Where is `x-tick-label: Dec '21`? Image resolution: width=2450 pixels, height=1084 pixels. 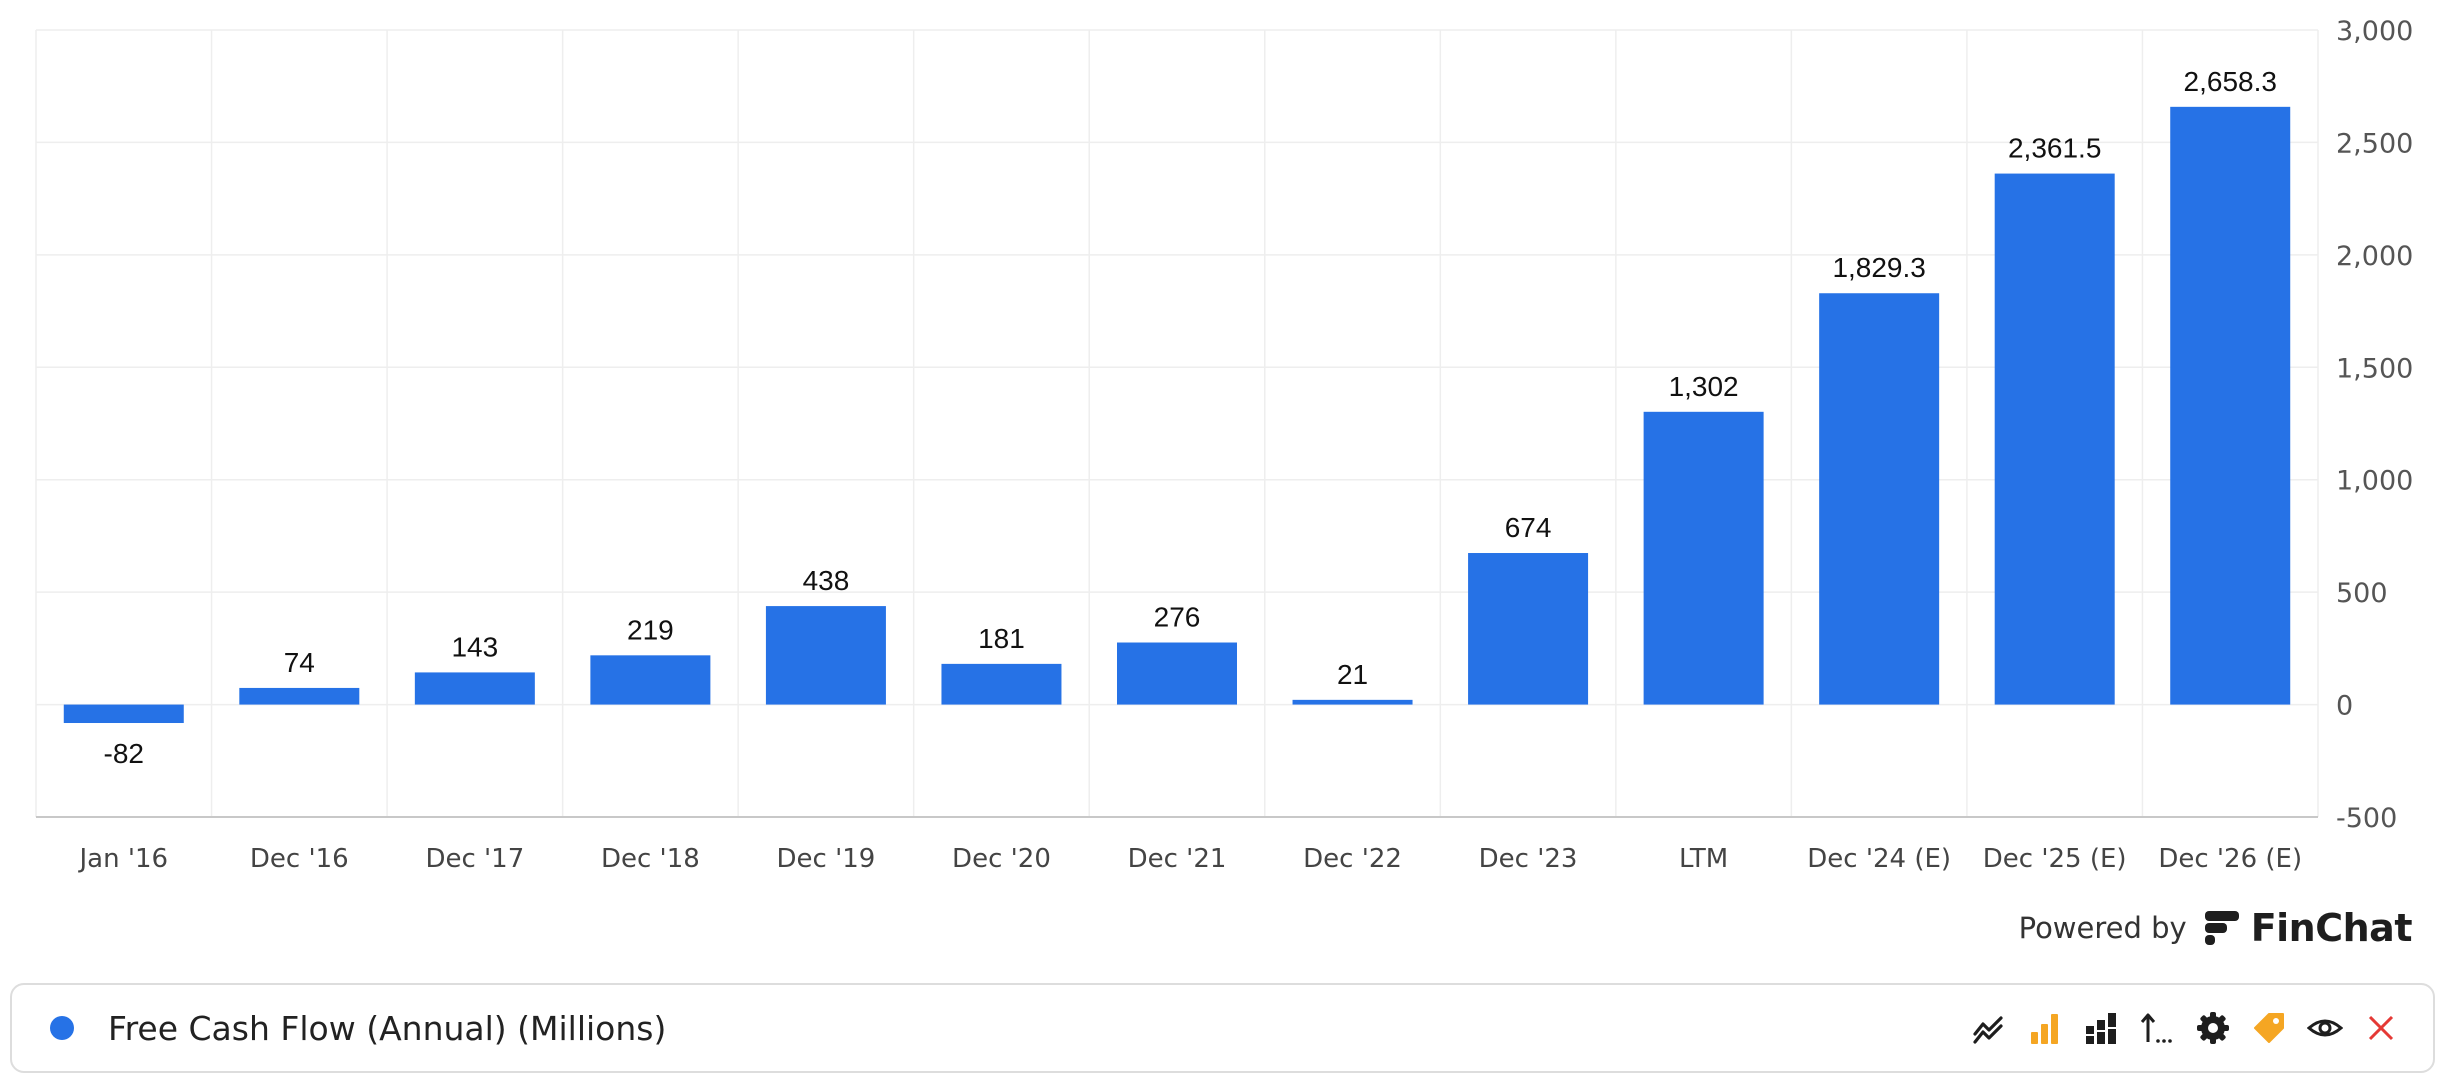 x-tick-label: Dec '21 is located at coordinates (1177, 859).